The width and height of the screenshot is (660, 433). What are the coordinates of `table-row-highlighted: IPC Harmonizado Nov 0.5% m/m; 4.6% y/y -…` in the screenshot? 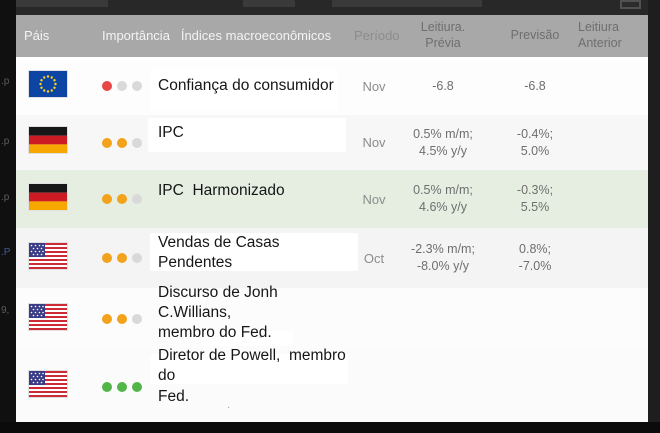 It's located at (332, 199).